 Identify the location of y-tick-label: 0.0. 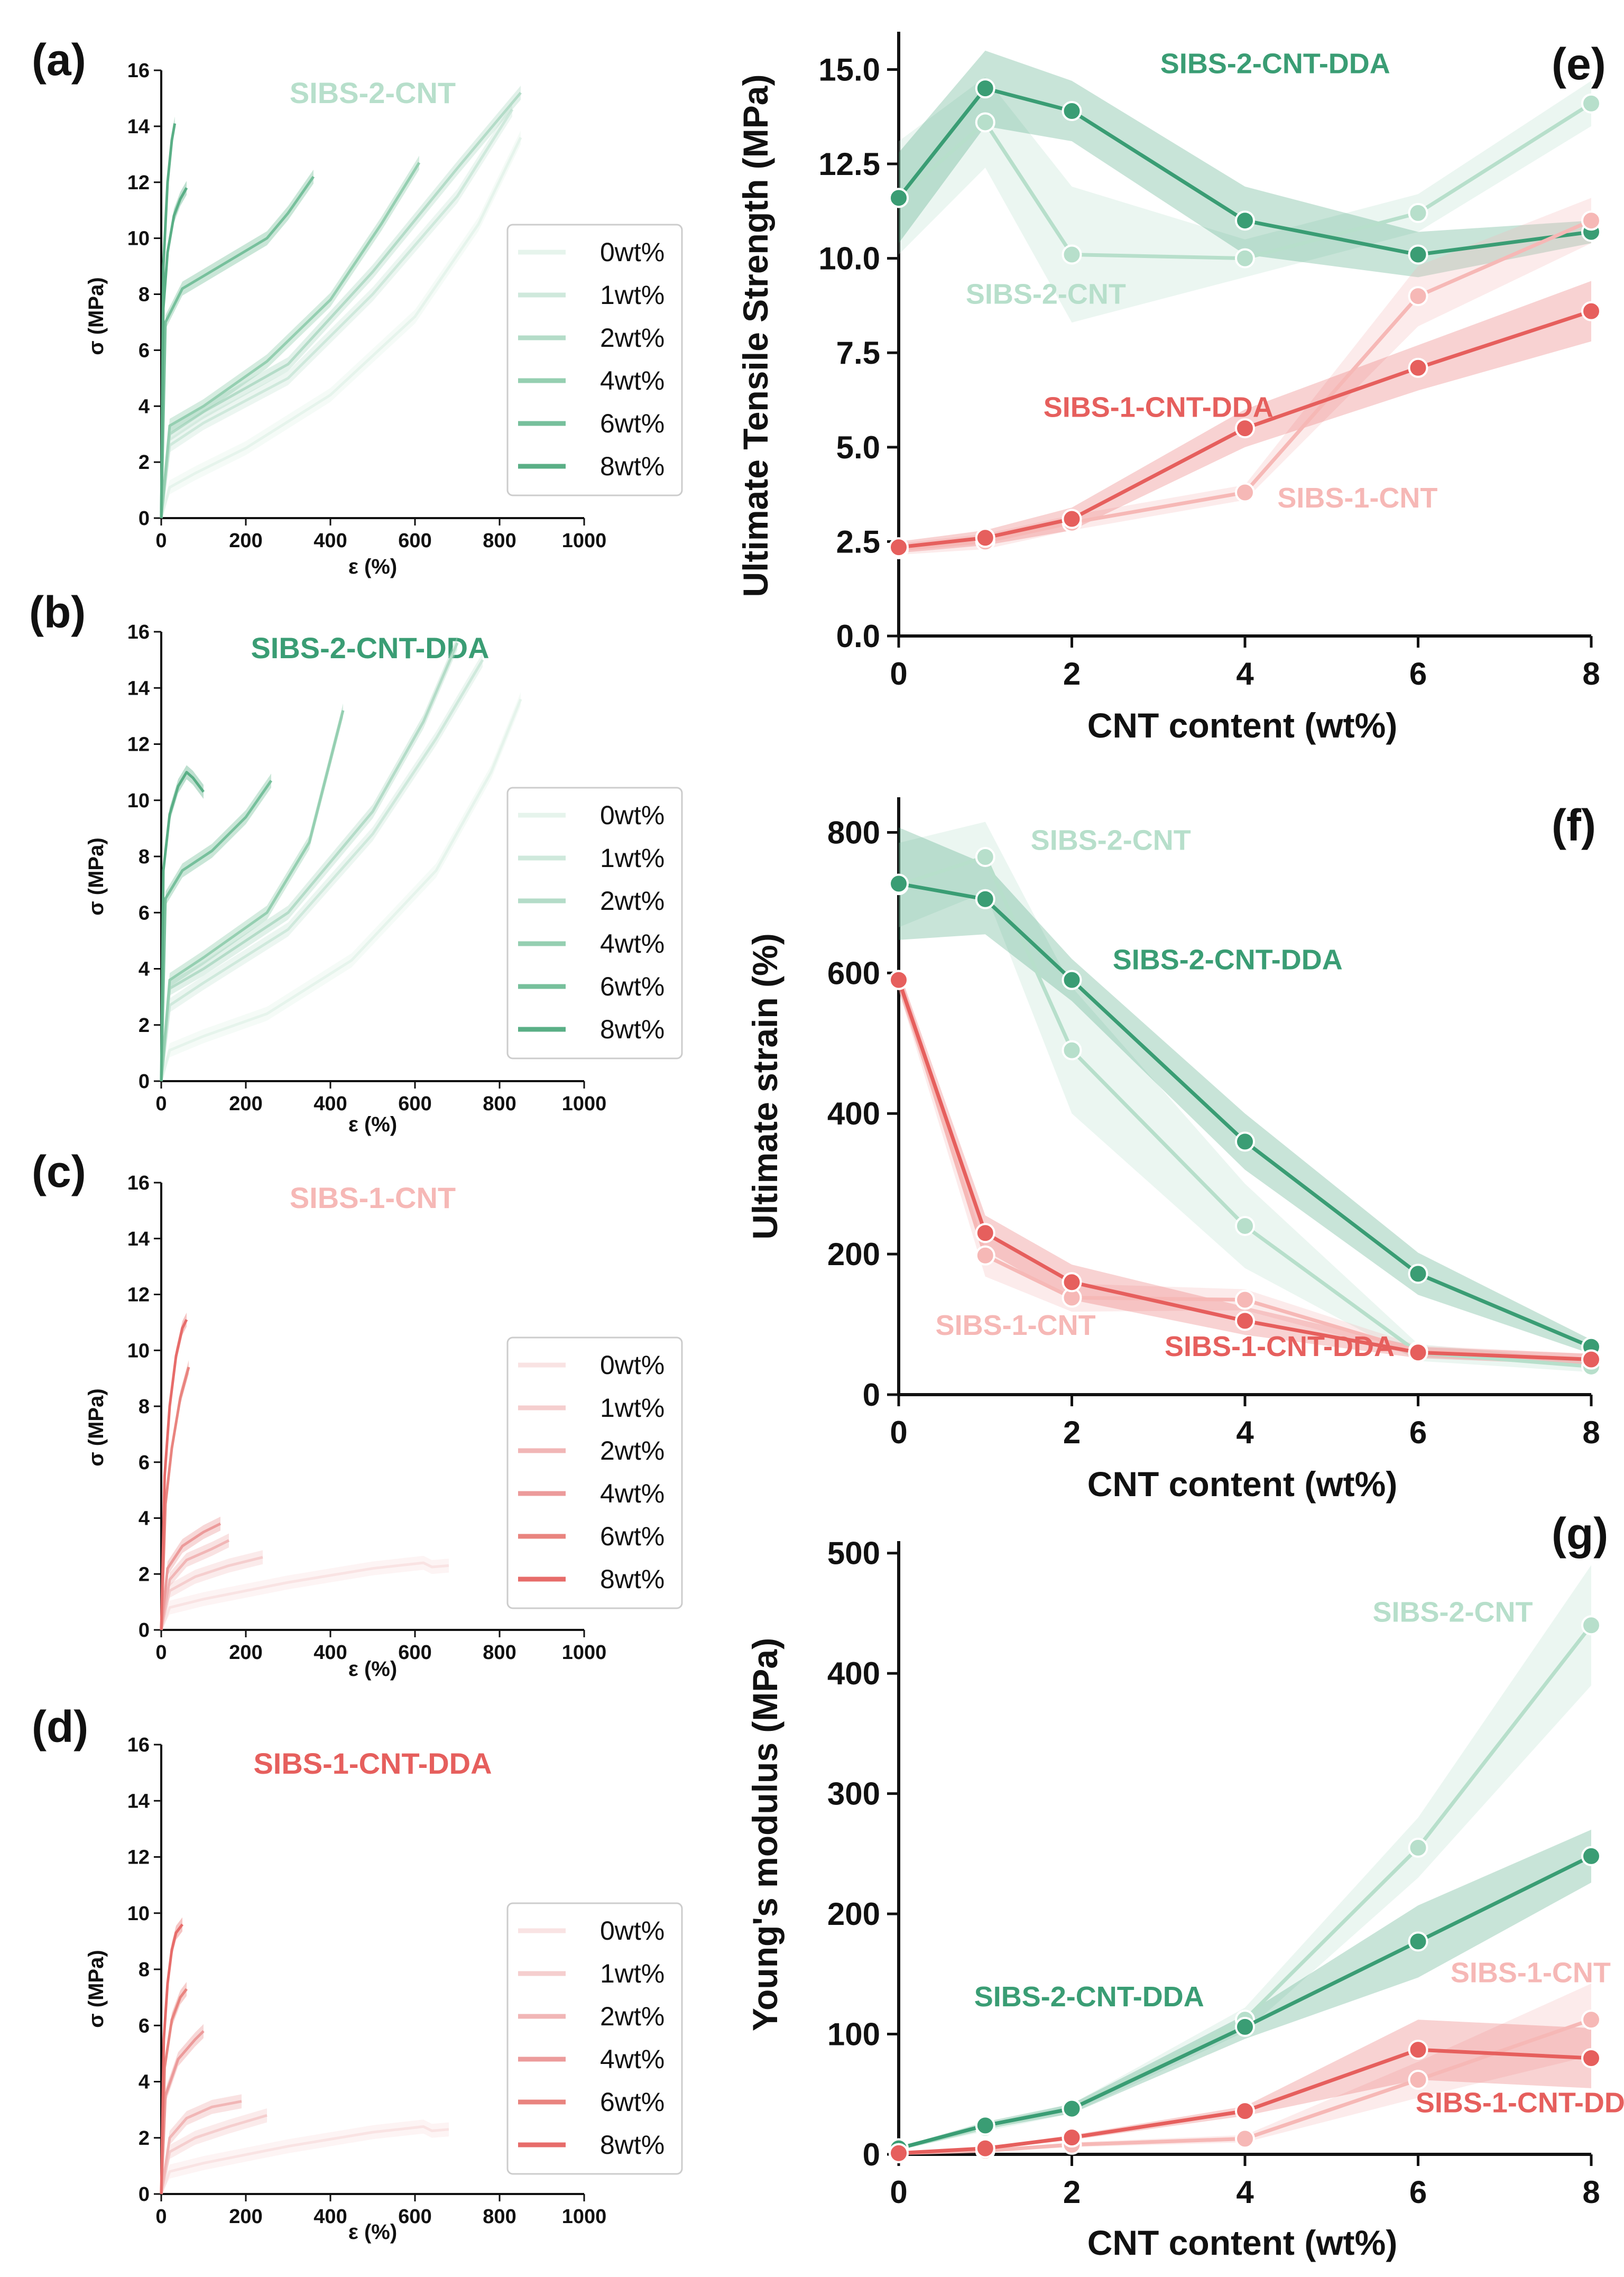
(858, 637).